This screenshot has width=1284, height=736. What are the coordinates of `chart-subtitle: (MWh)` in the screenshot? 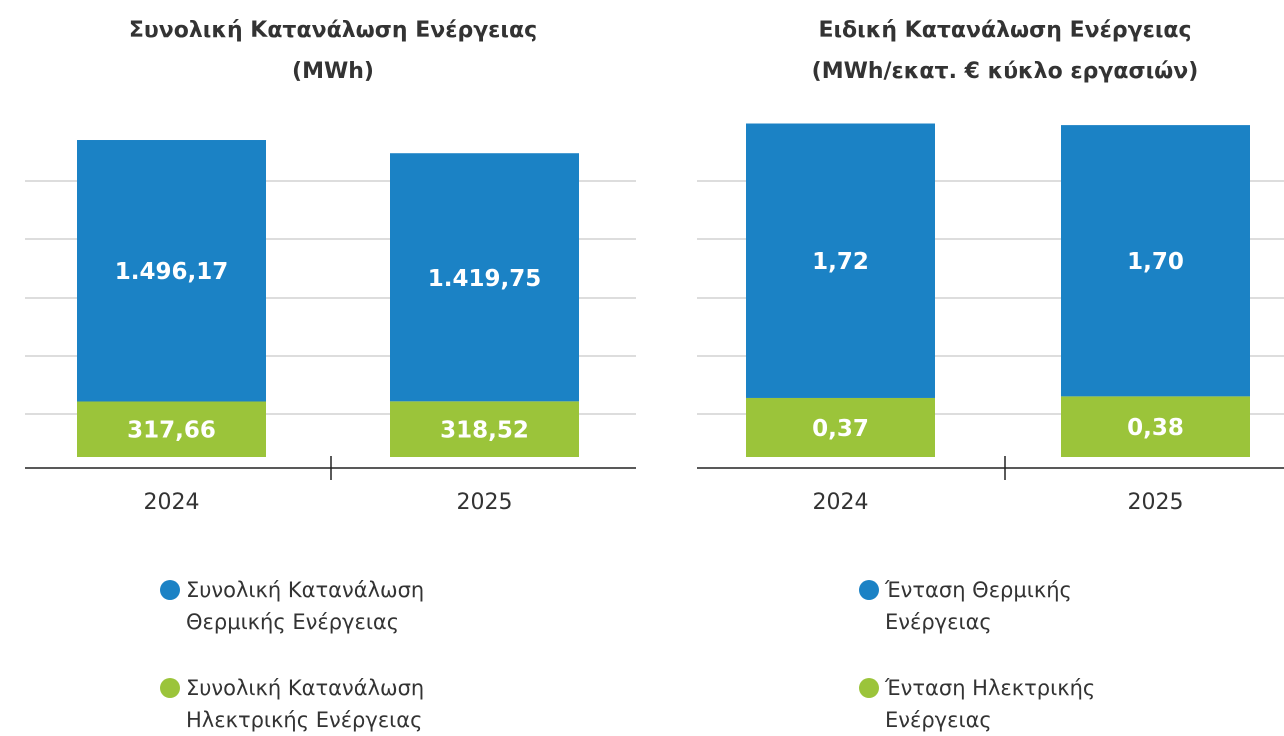 It's located at (333, 71).